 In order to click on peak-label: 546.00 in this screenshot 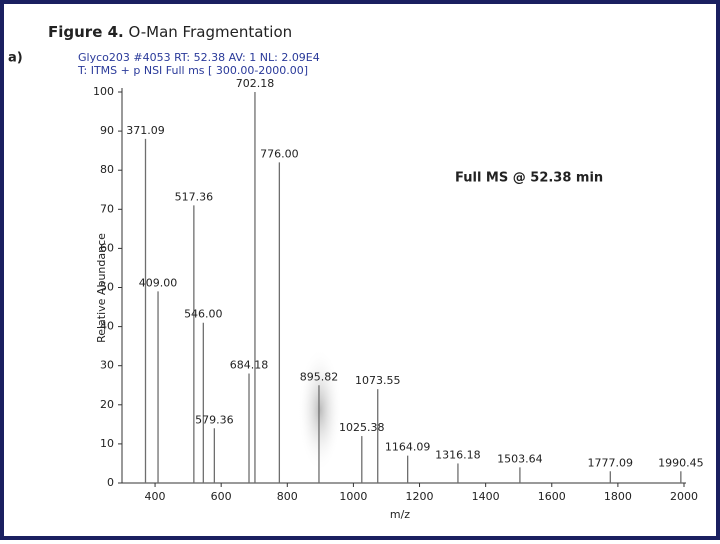, I will do `click(203, 314)`.